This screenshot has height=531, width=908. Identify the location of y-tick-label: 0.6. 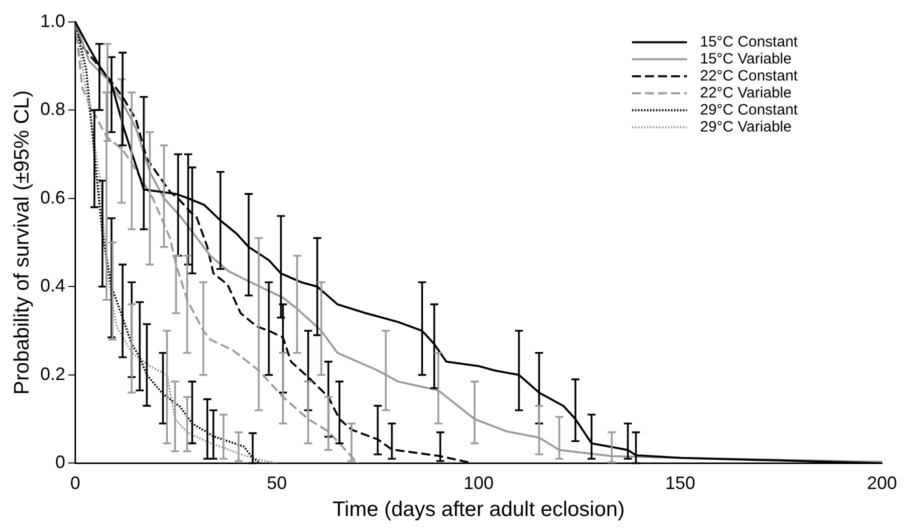
(53, 197).